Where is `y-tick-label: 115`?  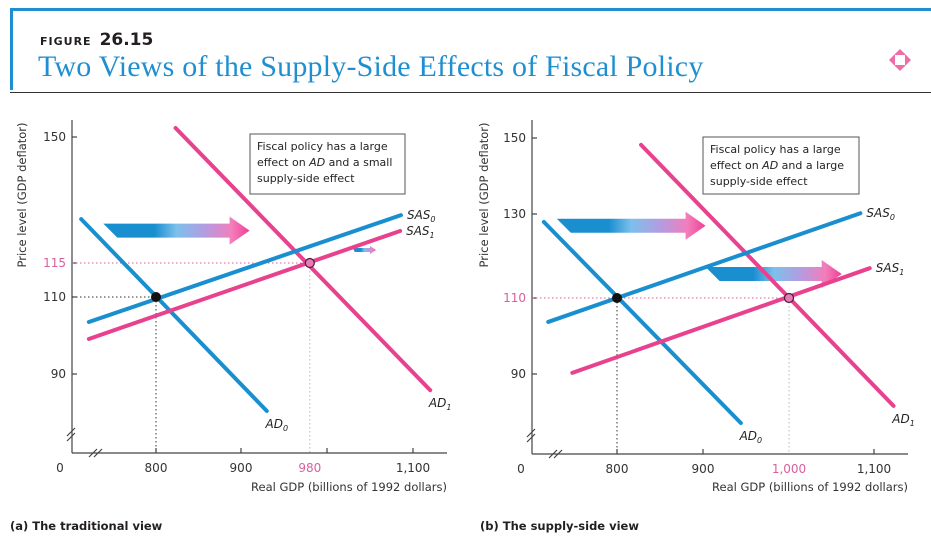
y-tick-label: 115 is located at coordinates (54, 263).